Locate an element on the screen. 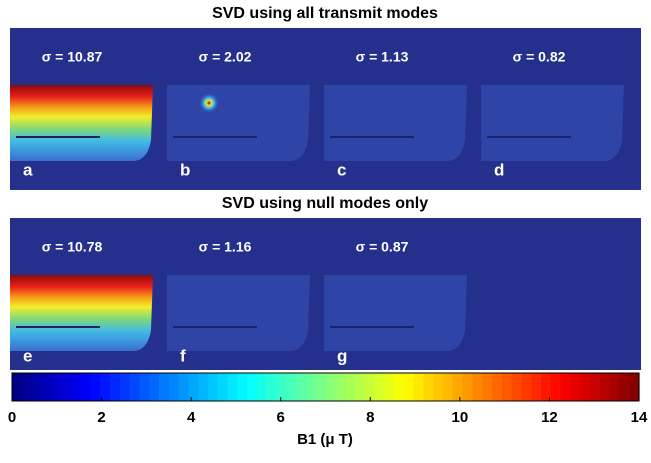 This screenshot has height=463, width=651. colorbar-frame is located at coordinates (325, 387).